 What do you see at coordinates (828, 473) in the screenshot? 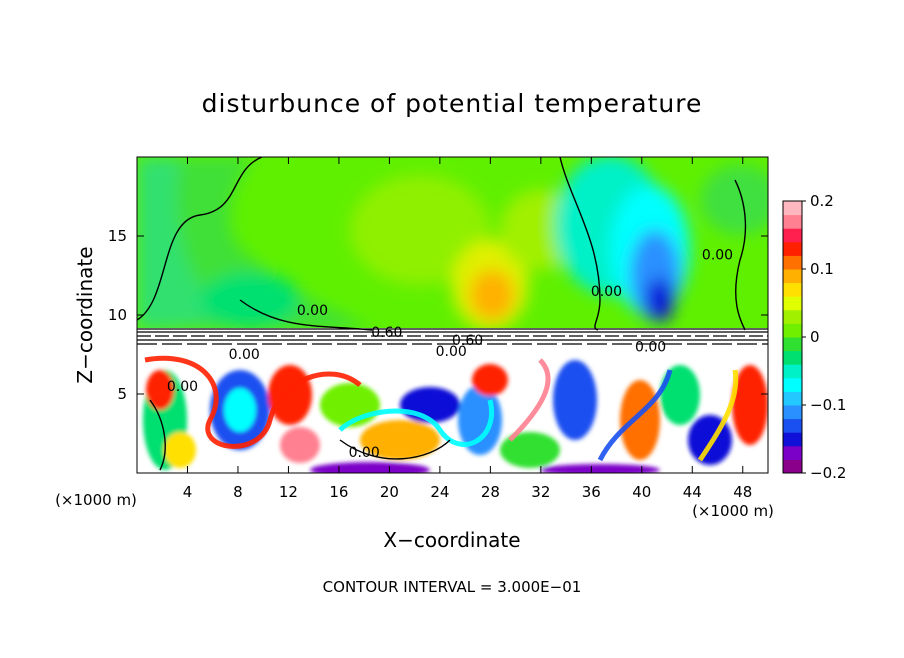
I see `colorbar-tick-label: −0.2` at bounding box center [828, 473].